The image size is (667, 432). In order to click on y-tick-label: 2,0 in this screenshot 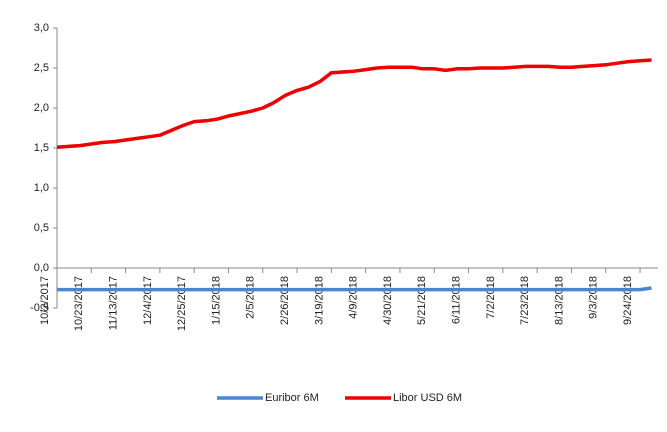, I will do `click(41, 108)`.